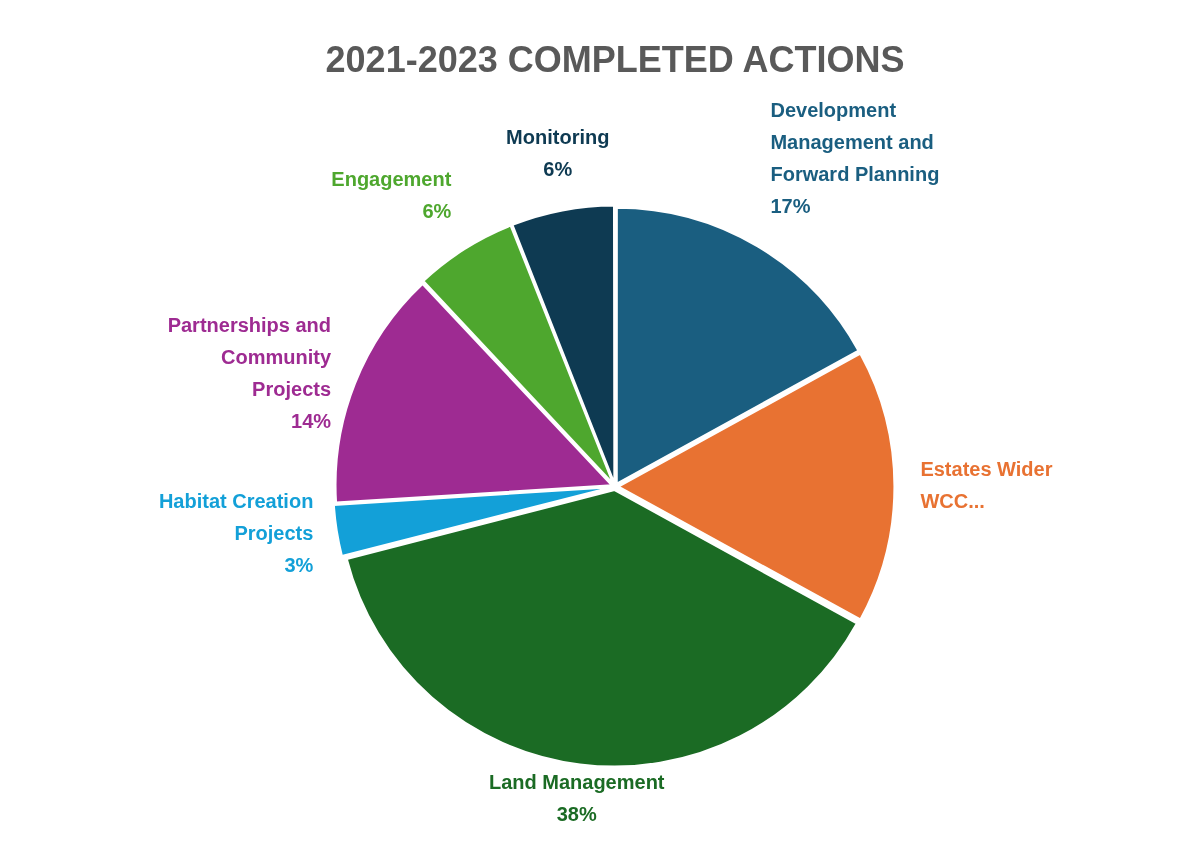 This screenshot has width=1200, height=850. What do you see at coordinates (236, 516) in the screenshot?
I see `slice-label: Habitat Creation Projects` at bounding box center [236, 516].